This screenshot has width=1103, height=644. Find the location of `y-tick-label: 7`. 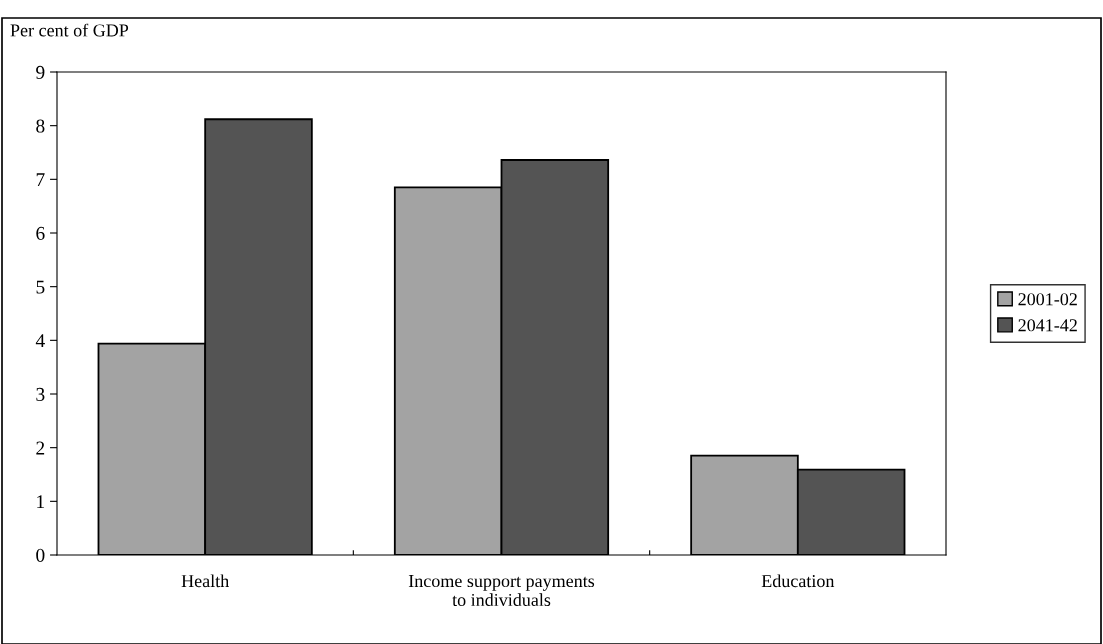

y-tick-label: 7 is located at coordinates (40, 180).